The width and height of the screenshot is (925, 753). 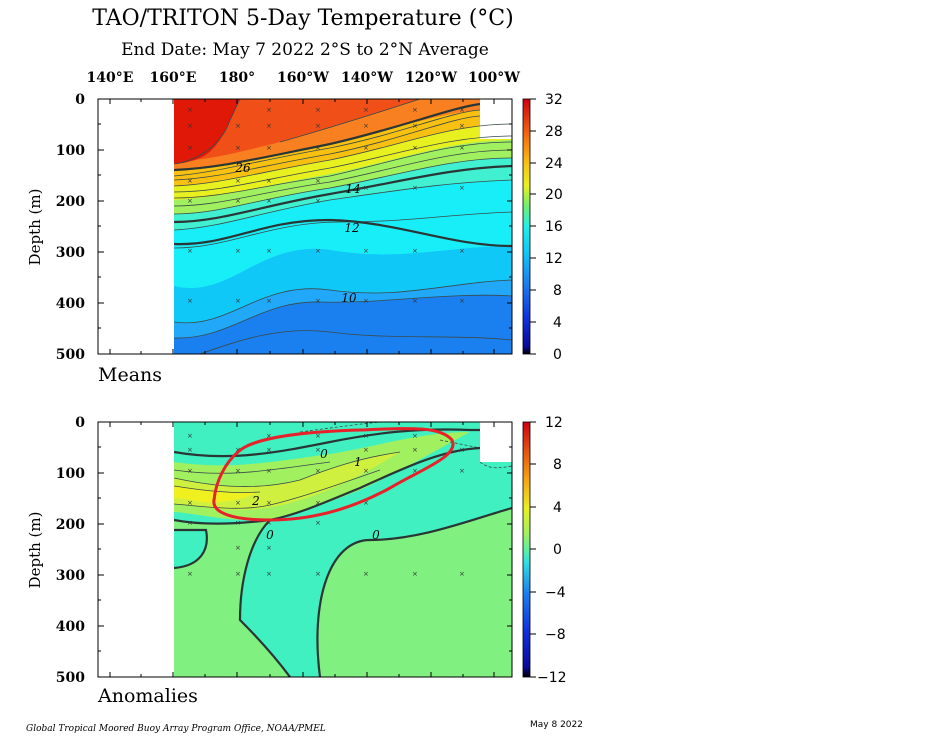 What do you see at coordinates (554, 132) in the screenshot?
I see `colorbar-label: 28` at bounding box center [554, 132].